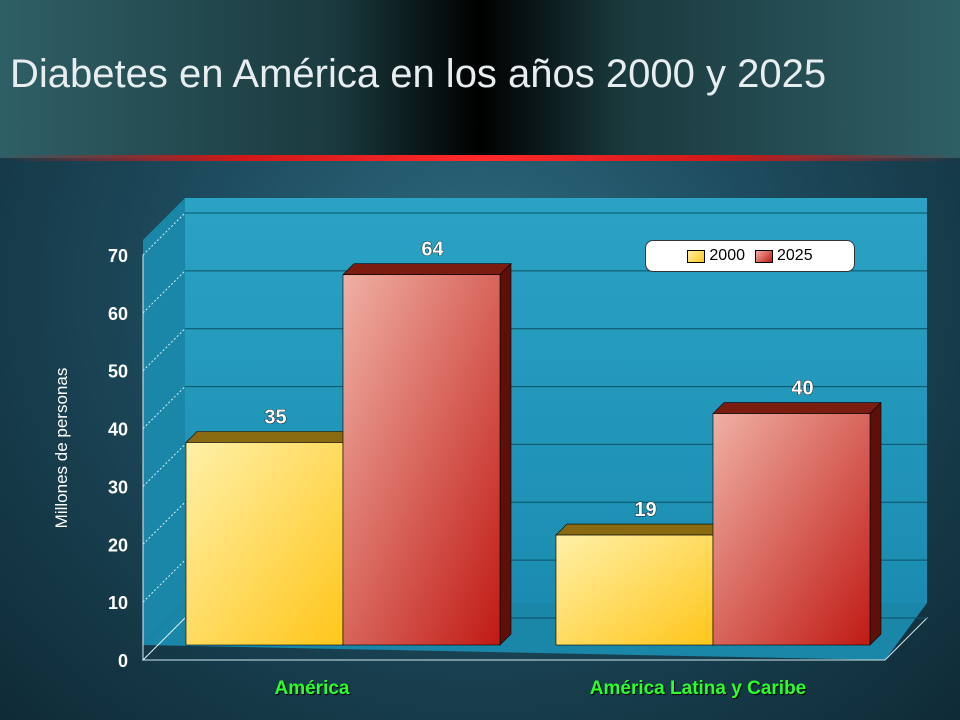  What do you see at coordinates (118, 372) in the screenshot?
I see `y-tick-label-50: 50` at bounding box center [118, 372].